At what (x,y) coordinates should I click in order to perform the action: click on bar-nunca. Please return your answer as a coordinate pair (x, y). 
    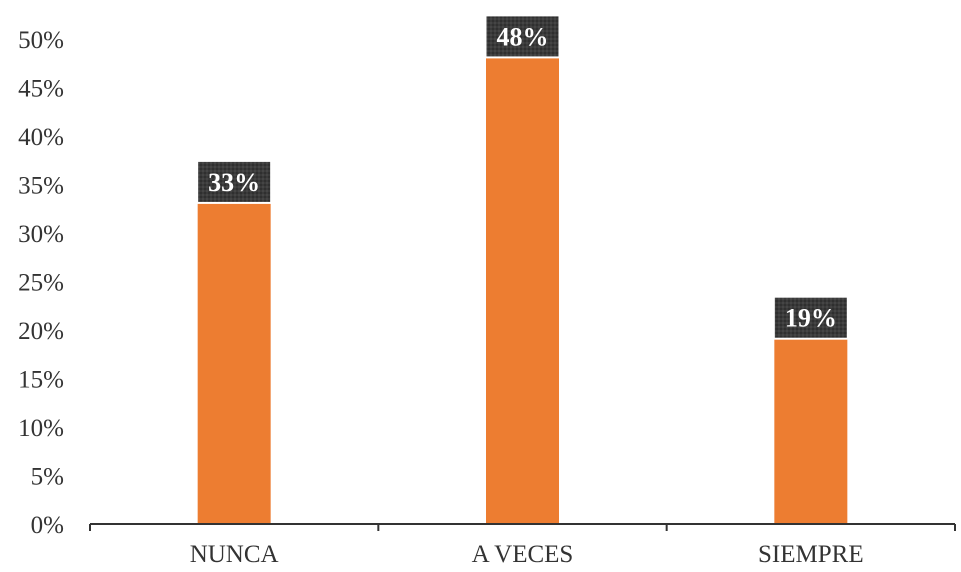
    Looking at the image, I should click on (234, 363).